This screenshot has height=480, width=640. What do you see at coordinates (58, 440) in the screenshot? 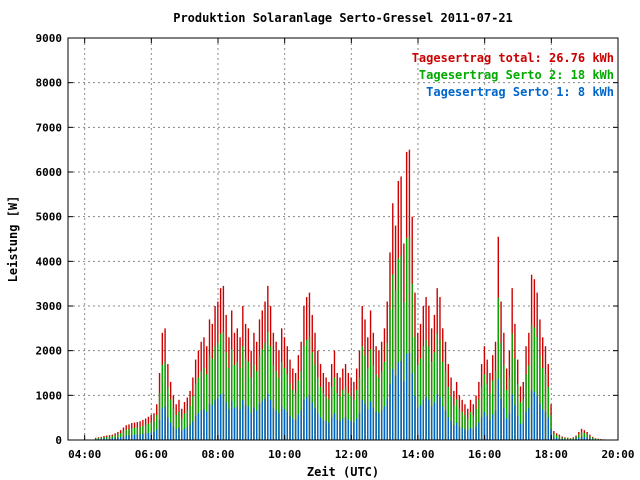
I see `y-tick-label: 0` at bounding box center [58, 440].